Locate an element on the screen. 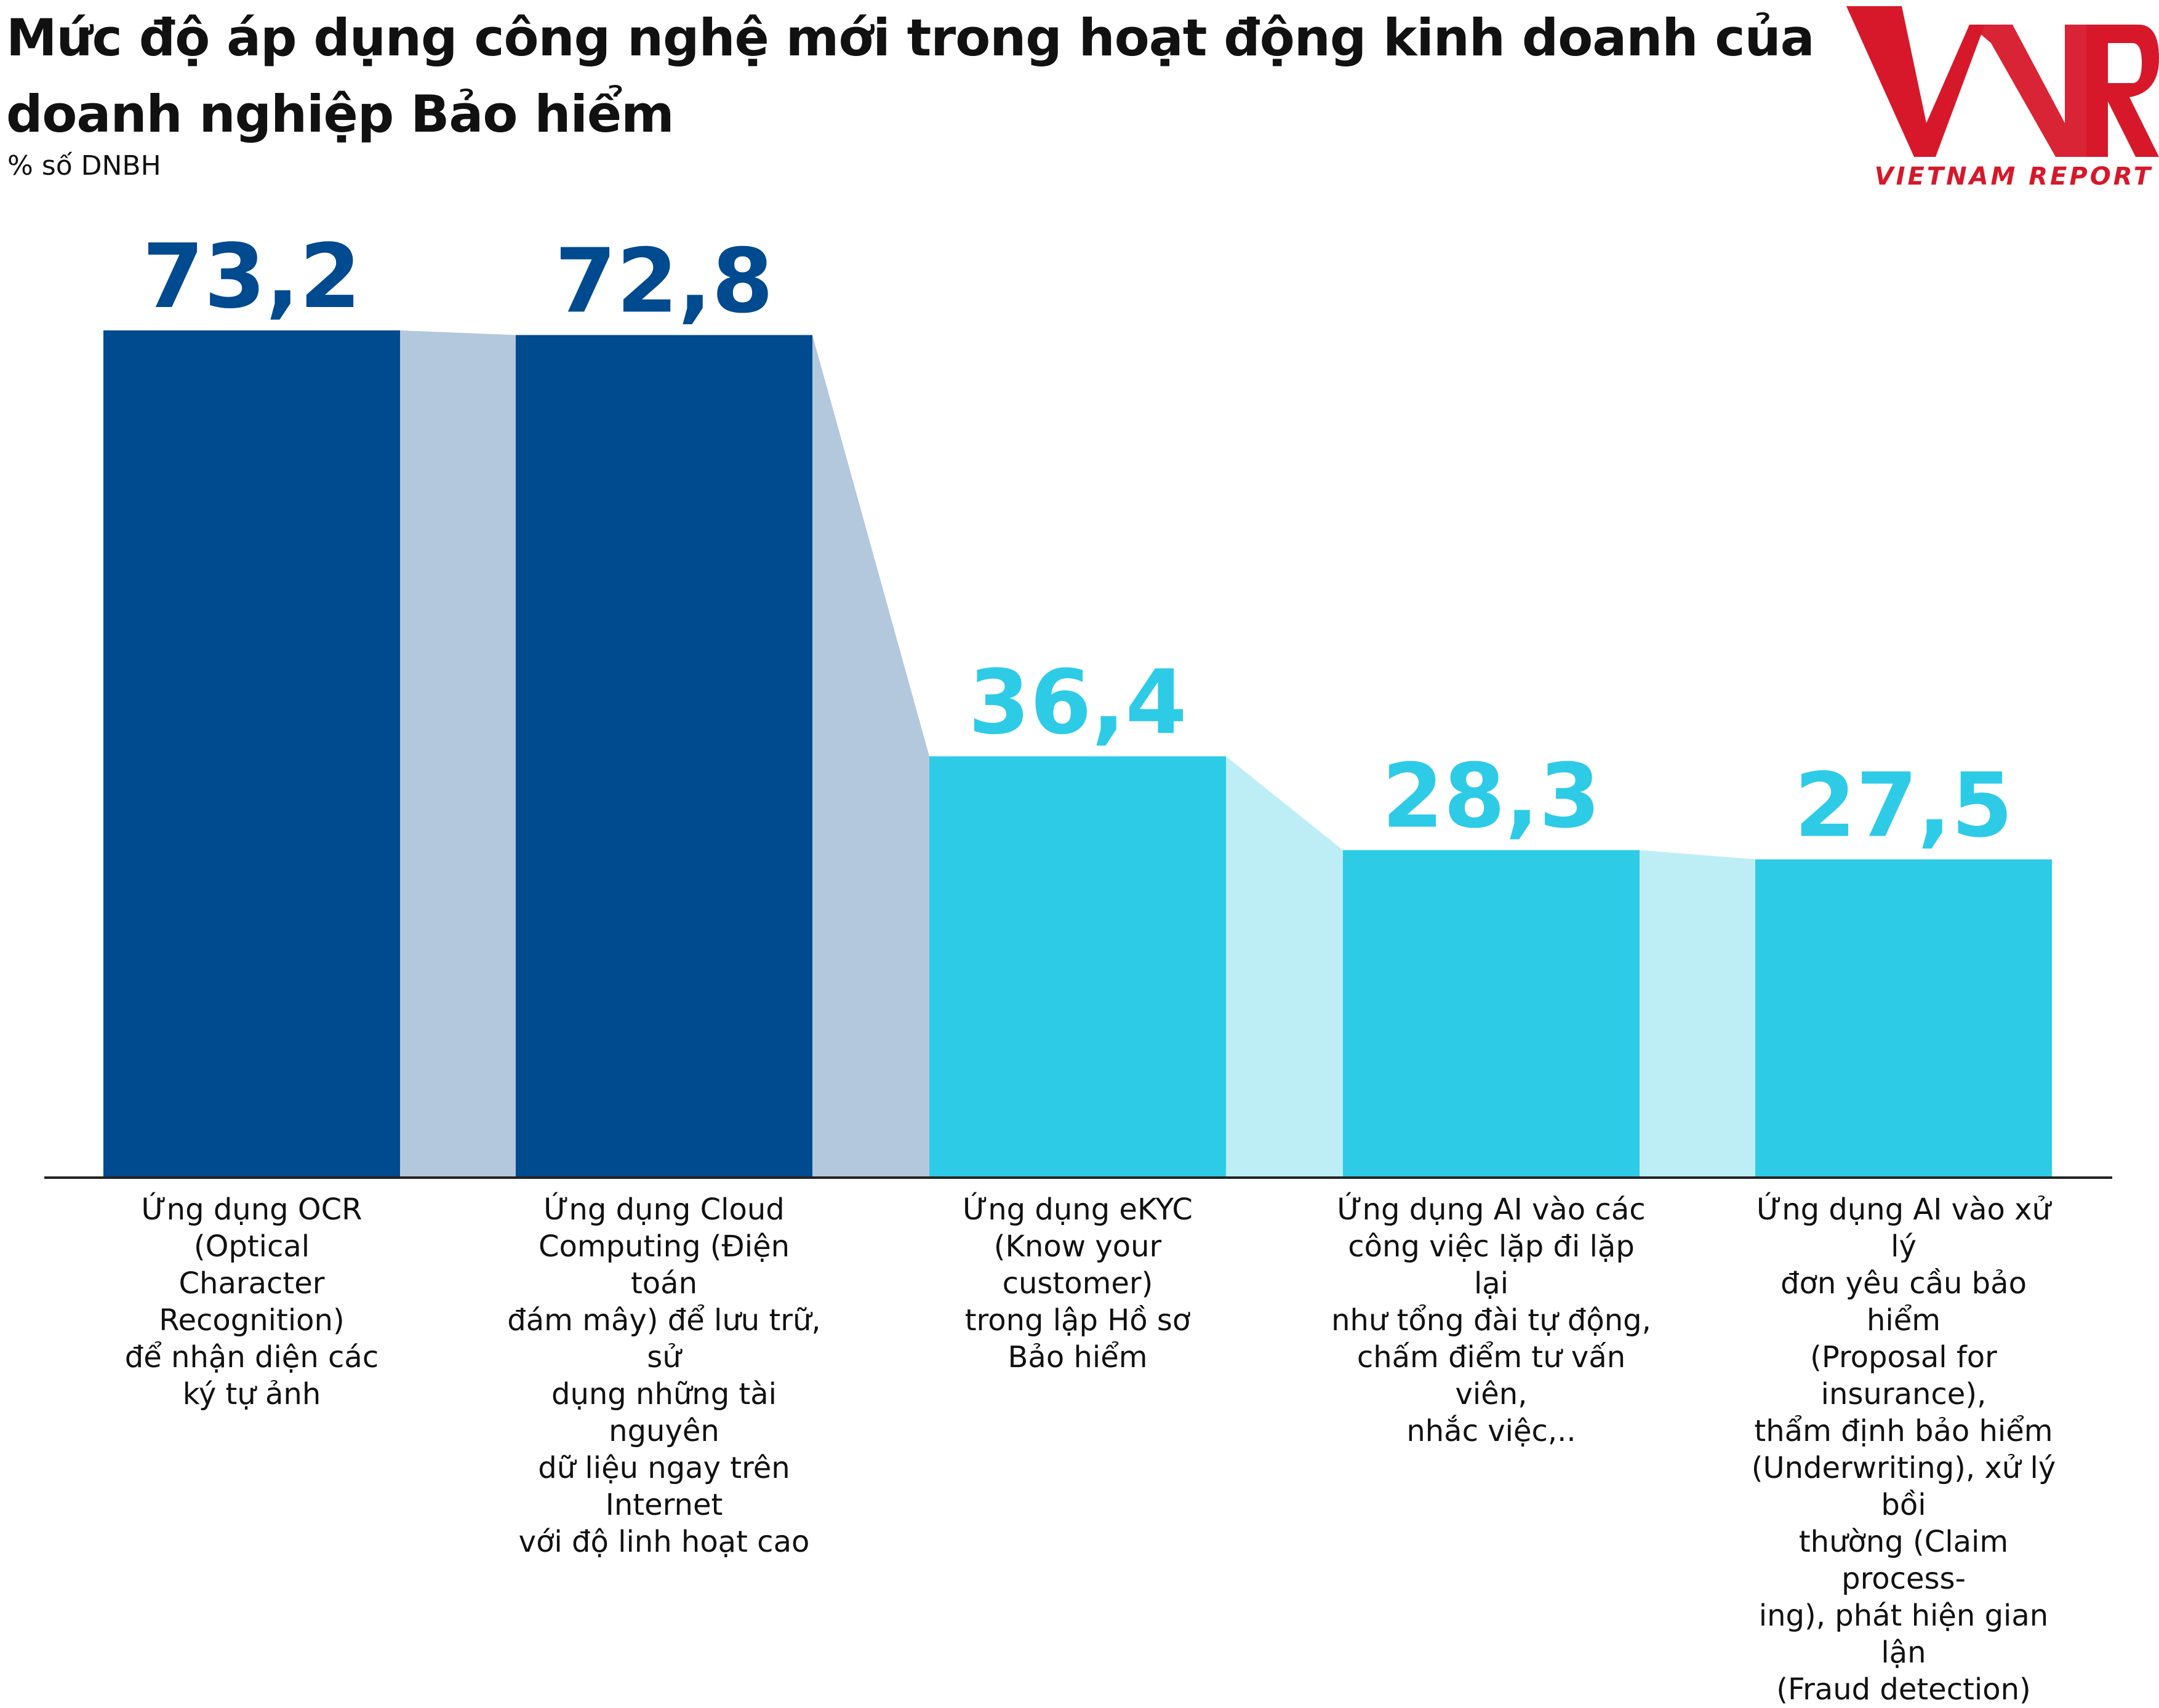 Image resolution: width=2159 pixels, height=1708 pixels. value-label: 36,4 is located at coordinates (1077, 702).